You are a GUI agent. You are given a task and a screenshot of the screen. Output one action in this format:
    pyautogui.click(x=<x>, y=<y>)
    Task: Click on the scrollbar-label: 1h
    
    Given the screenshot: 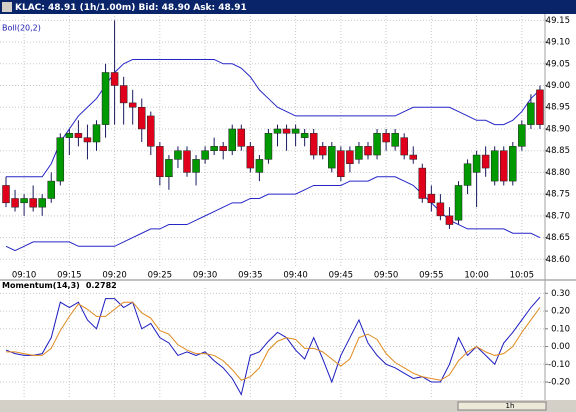 What is the action you would take?
    pyautogui.click(x=510, y=406)
    